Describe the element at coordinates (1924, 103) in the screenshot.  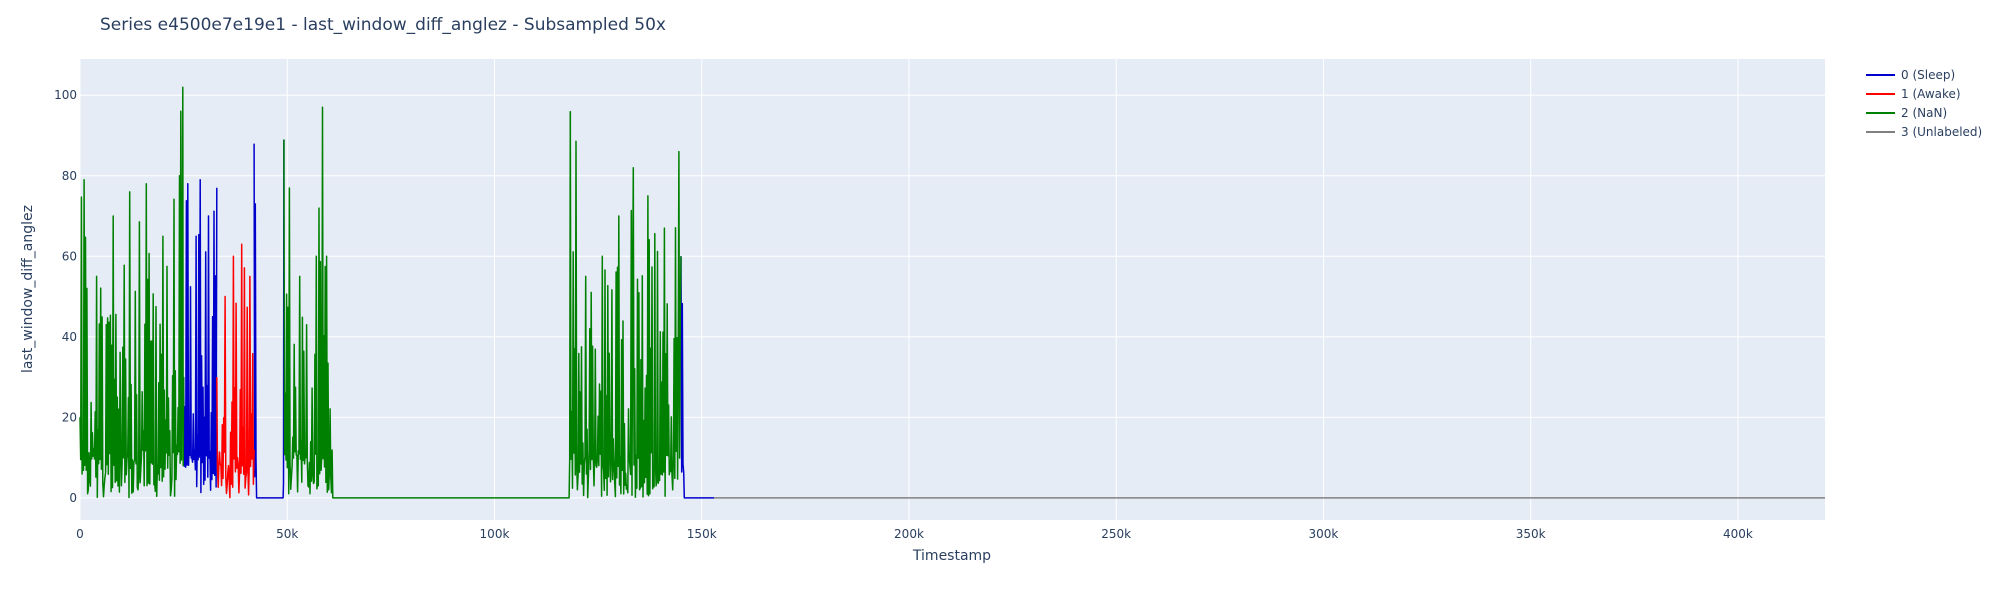
I see `legend: 0 (Sleep) 1 (Awake) 2 (NaN) 3 (Unlabeled)` at that location.